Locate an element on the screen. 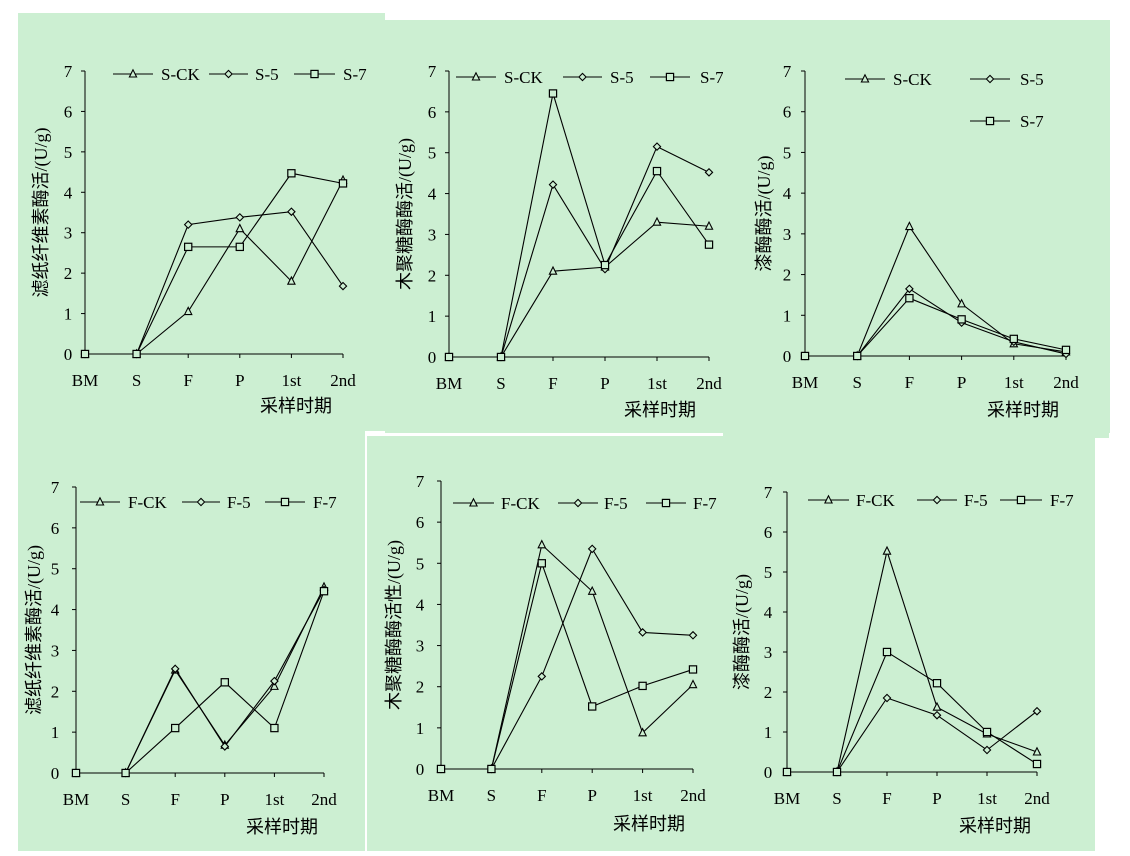 This screenshot has height=856, width=1130. y-tick-label: 0 is located at coordinates (432, 357).